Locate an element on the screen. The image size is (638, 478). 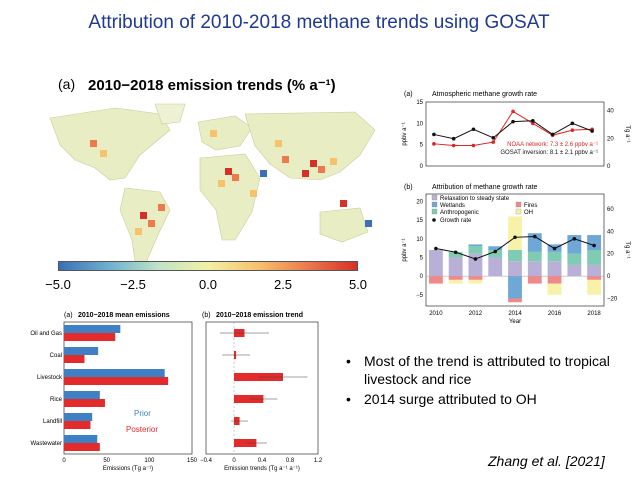
y-tick-label: 15 is located at coordinates (419, 221).